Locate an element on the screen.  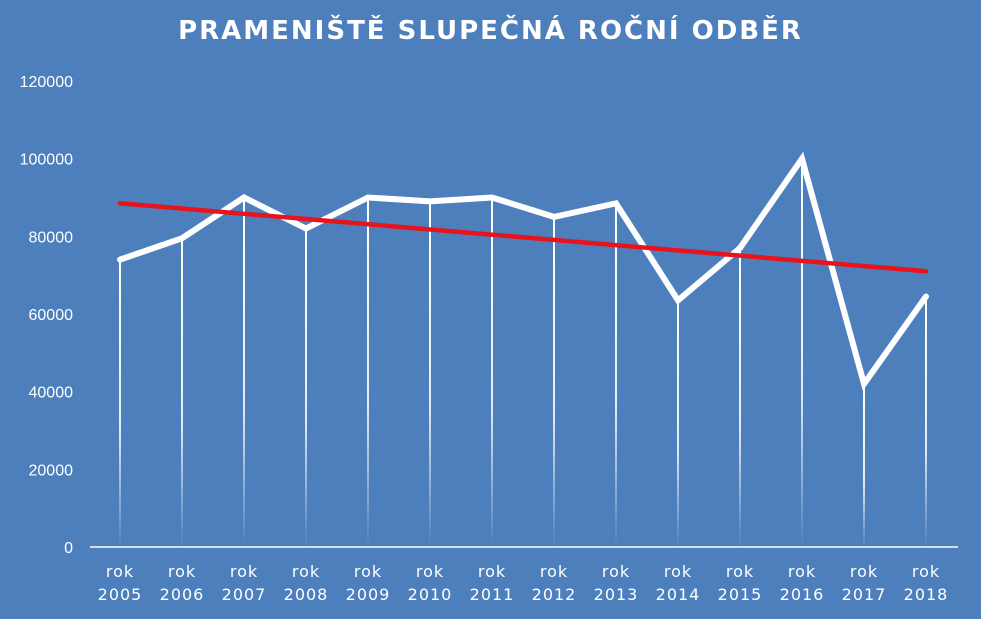
y-tick-label: 60000 is located at coordinates (51, 315).